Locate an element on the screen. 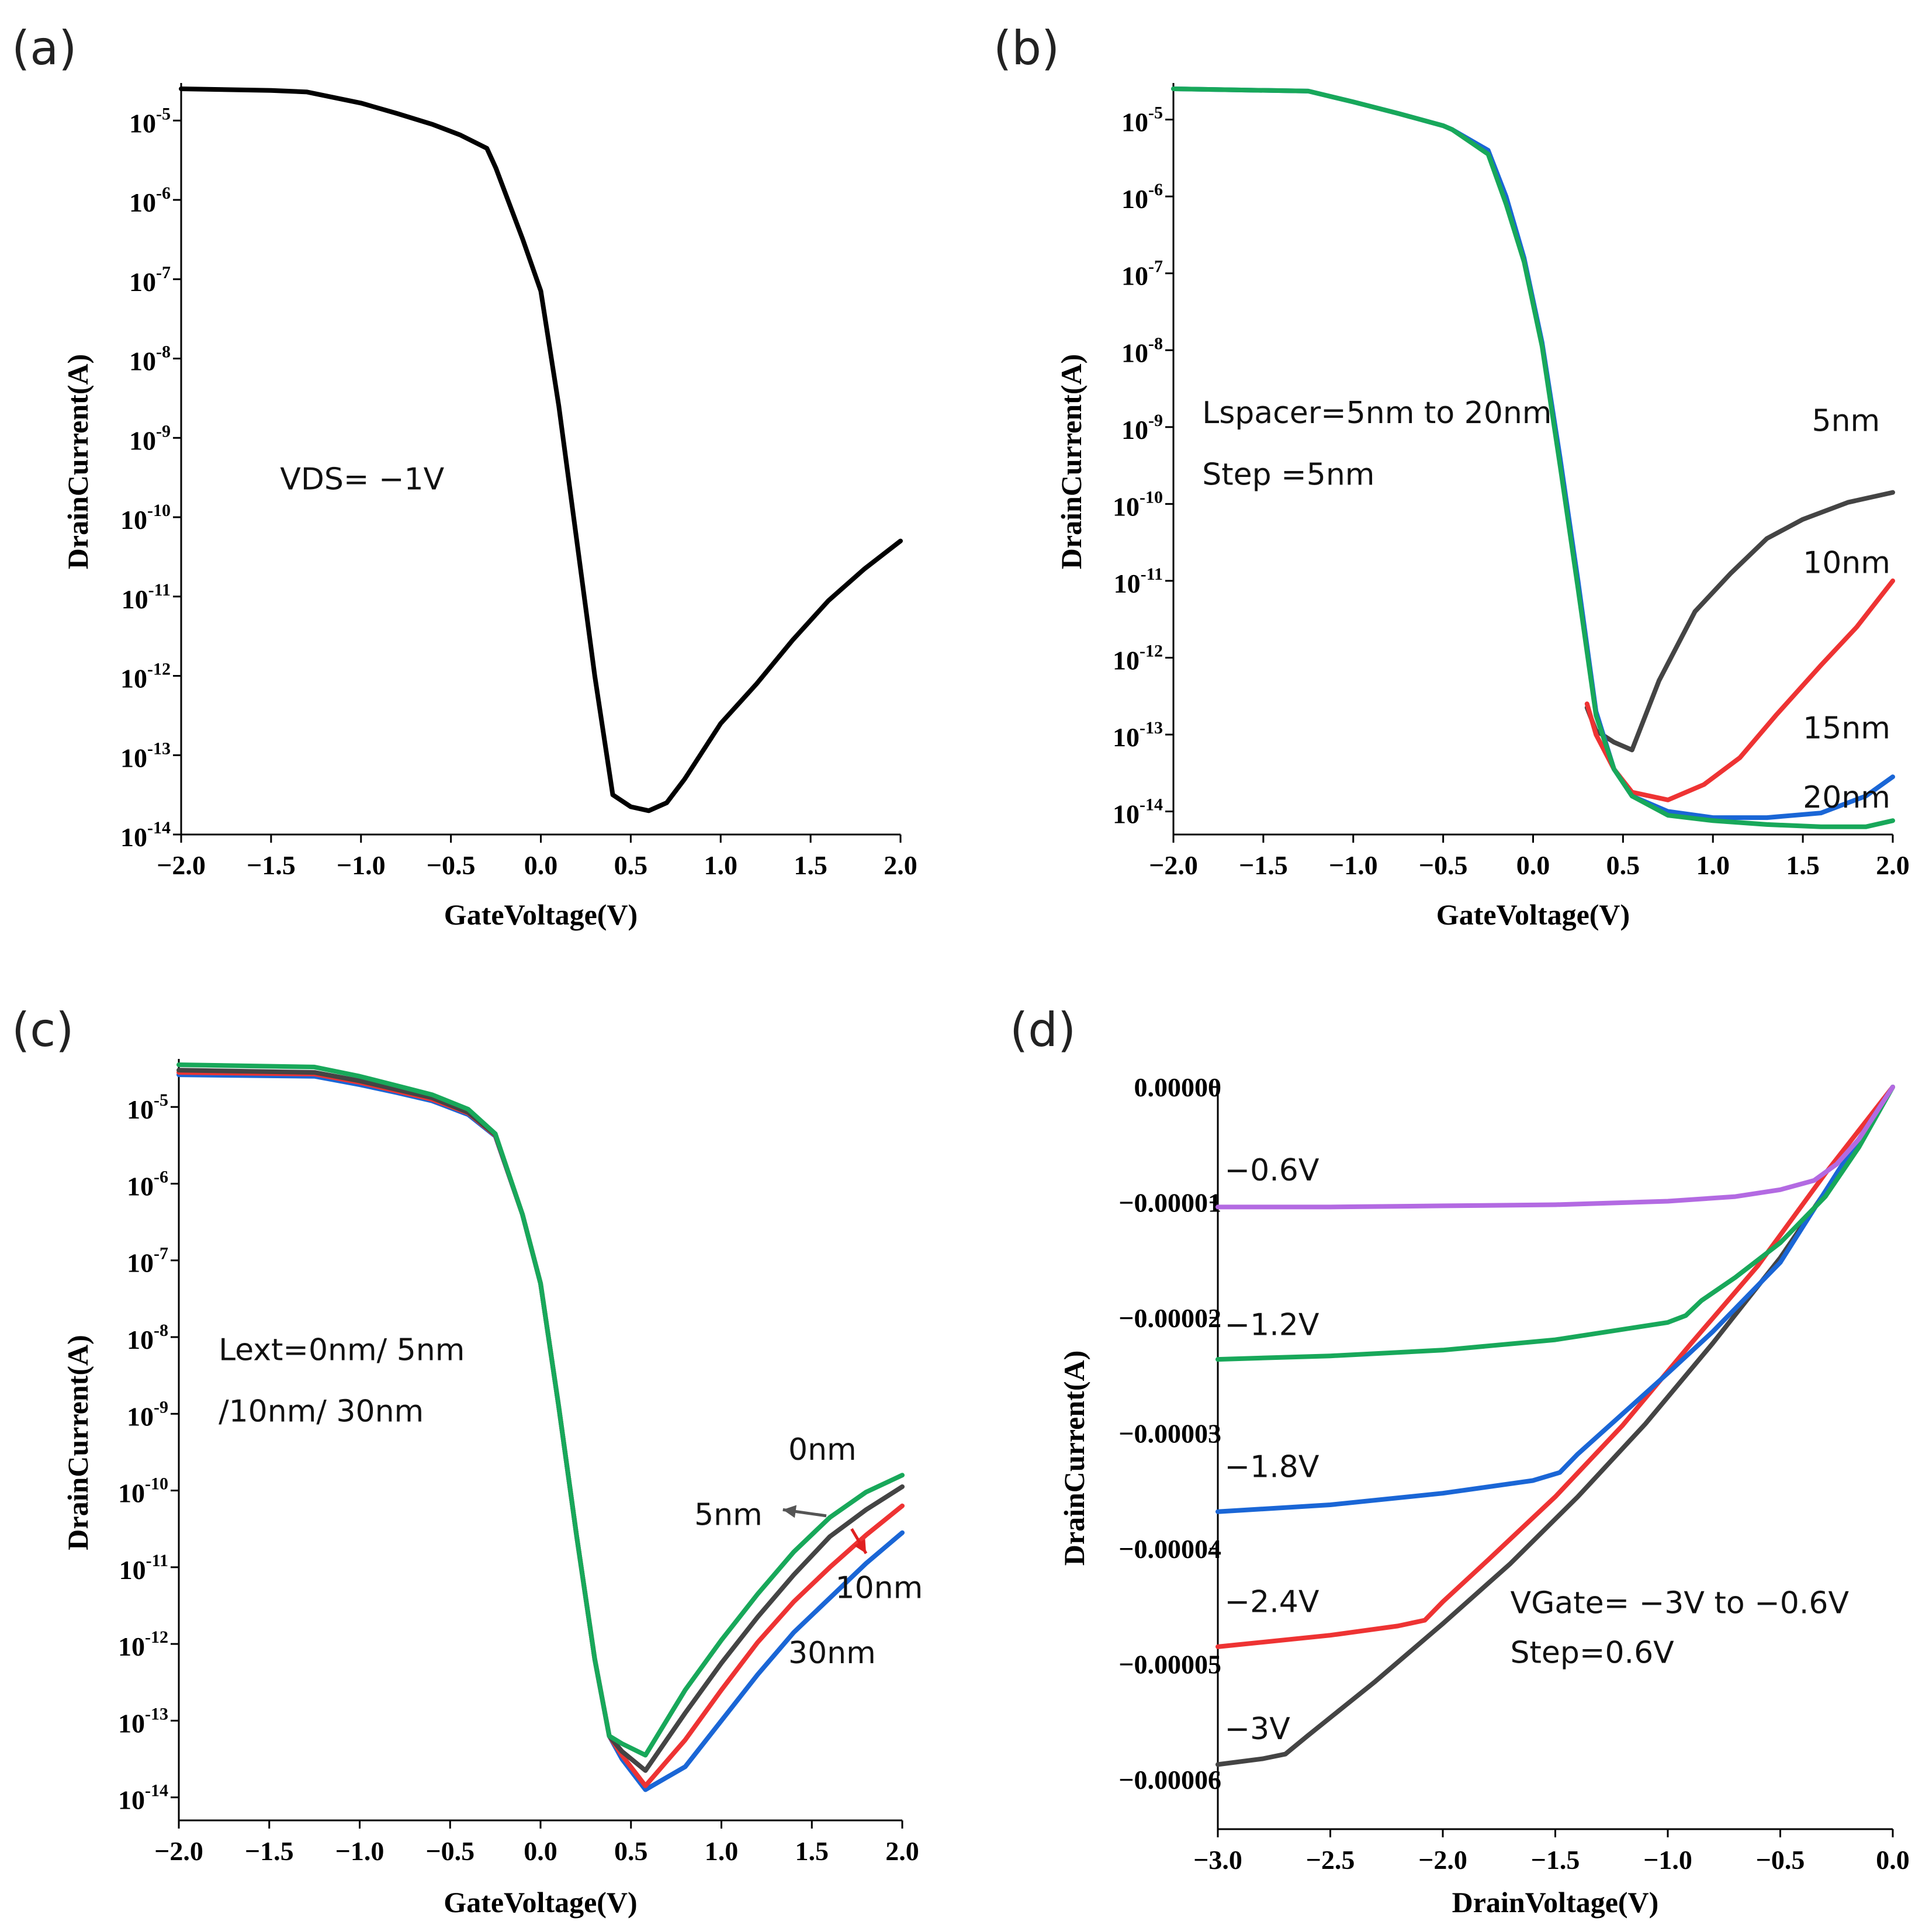  y-tick-label: −0.00001 is located at coordinates (1169, 1203).